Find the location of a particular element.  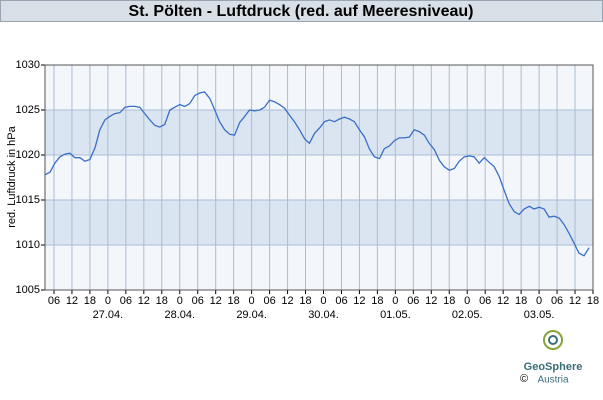

y-axis-title: red. Luftdruck in hPa is located at coordinates (12, 176).